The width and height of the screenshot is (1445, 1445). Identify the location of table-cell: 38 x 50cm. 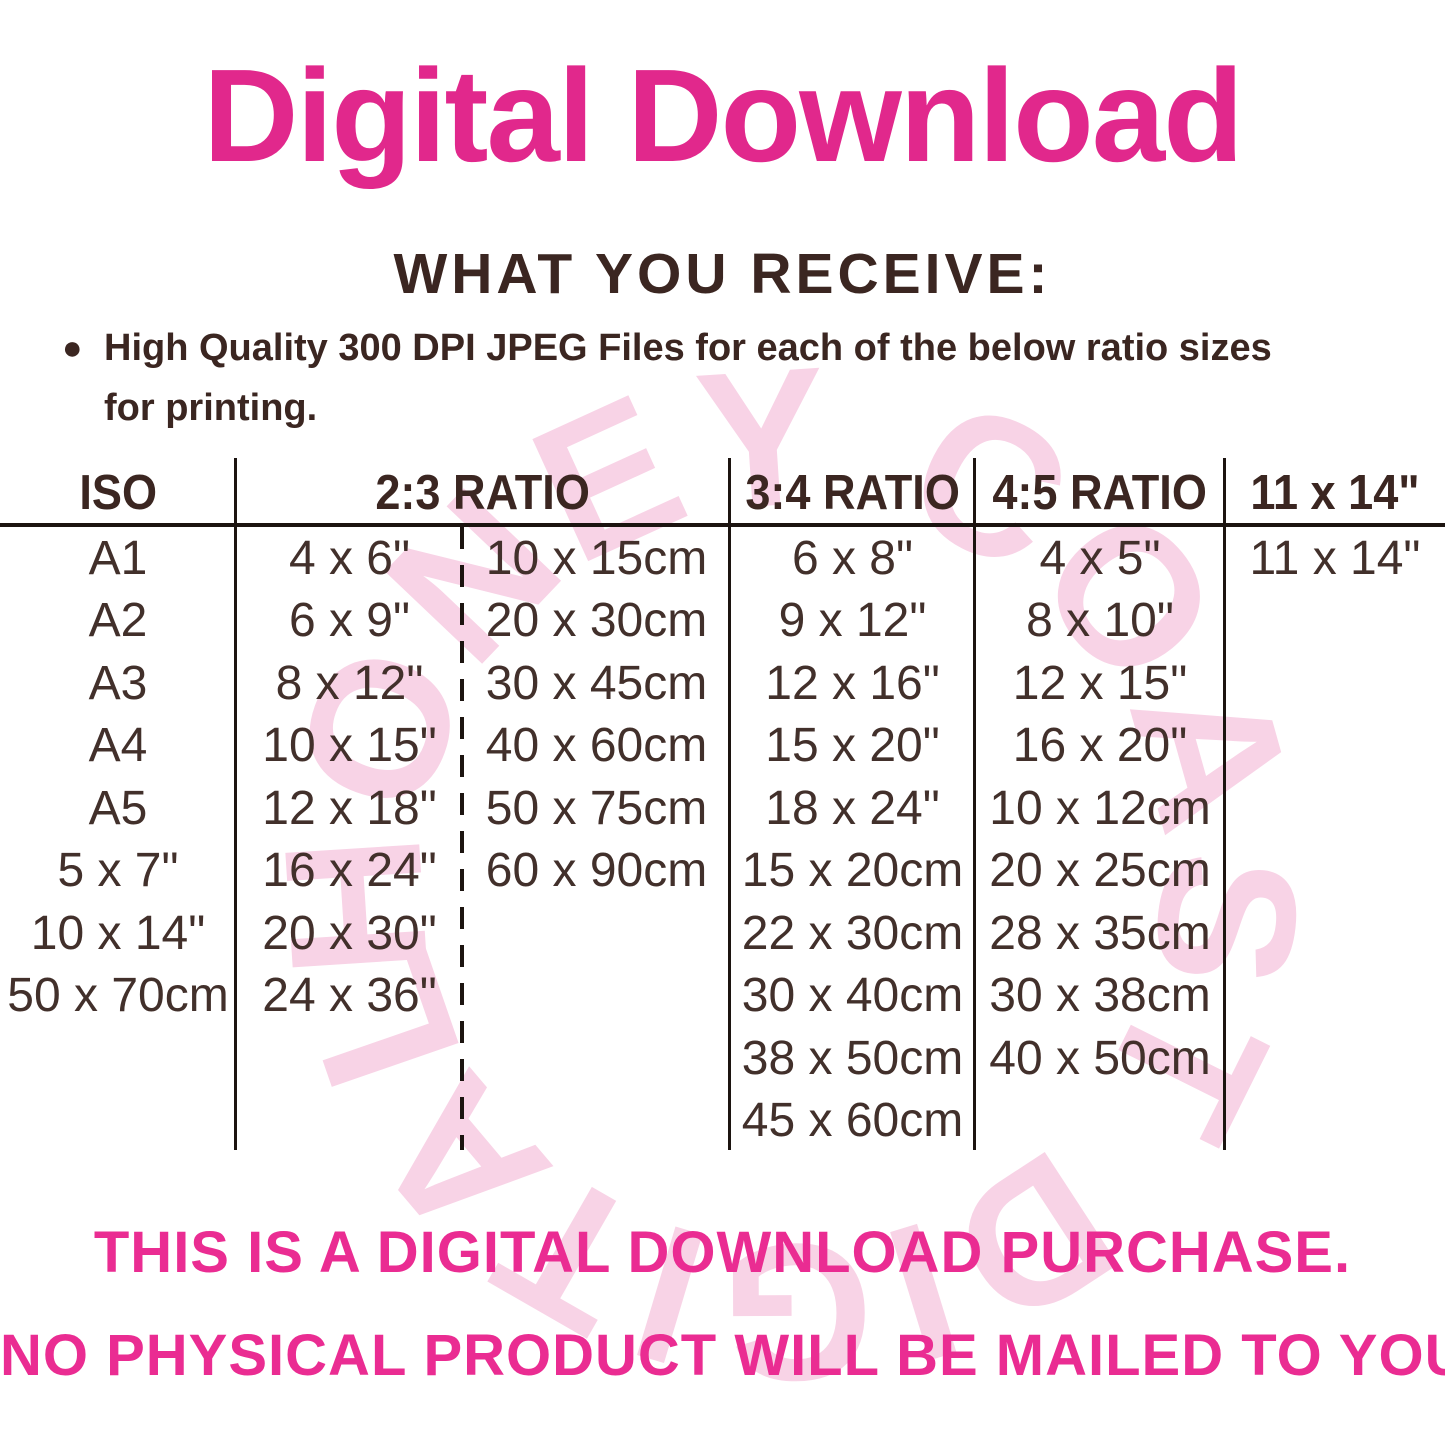
(852, 1058).